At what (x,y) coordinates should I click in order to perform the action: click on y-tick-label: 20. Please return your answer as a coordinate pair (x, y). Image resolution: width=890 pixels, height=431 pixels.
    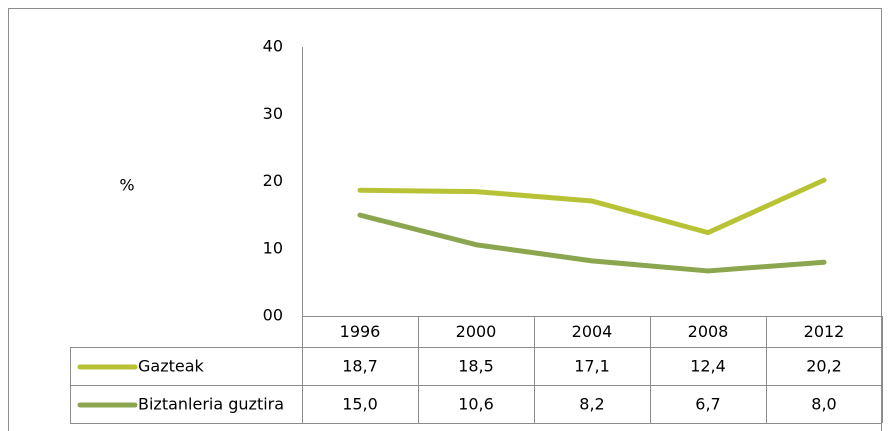
    Looking at the image, I should click on (273, 180).